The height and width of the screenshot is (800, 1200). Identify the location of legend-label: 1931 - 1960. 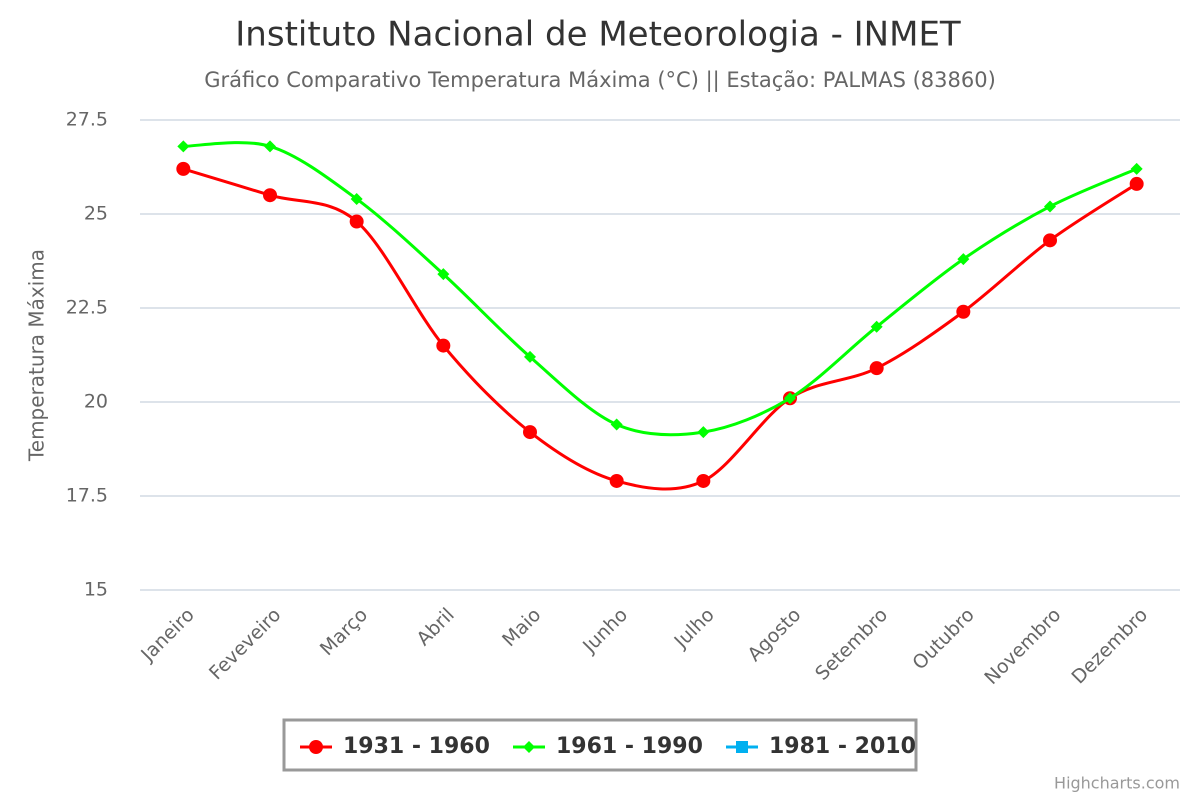
(416, 746).